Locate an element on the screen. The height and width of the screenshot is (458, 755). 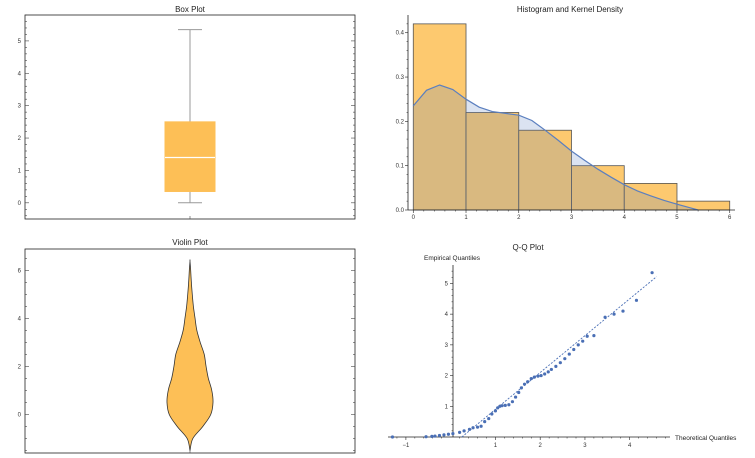
box-y-tick-label: 3 is located at coordinates (20, 107).